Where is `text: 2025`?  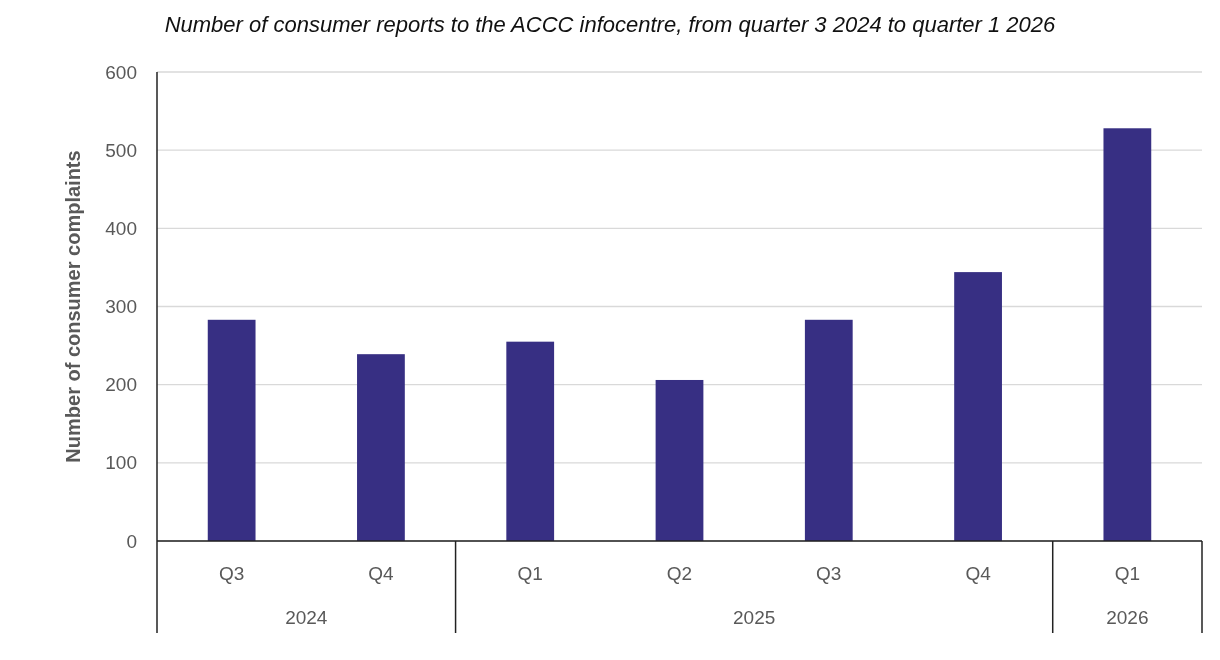
text: 2025 is located at coordinates (754, 617).